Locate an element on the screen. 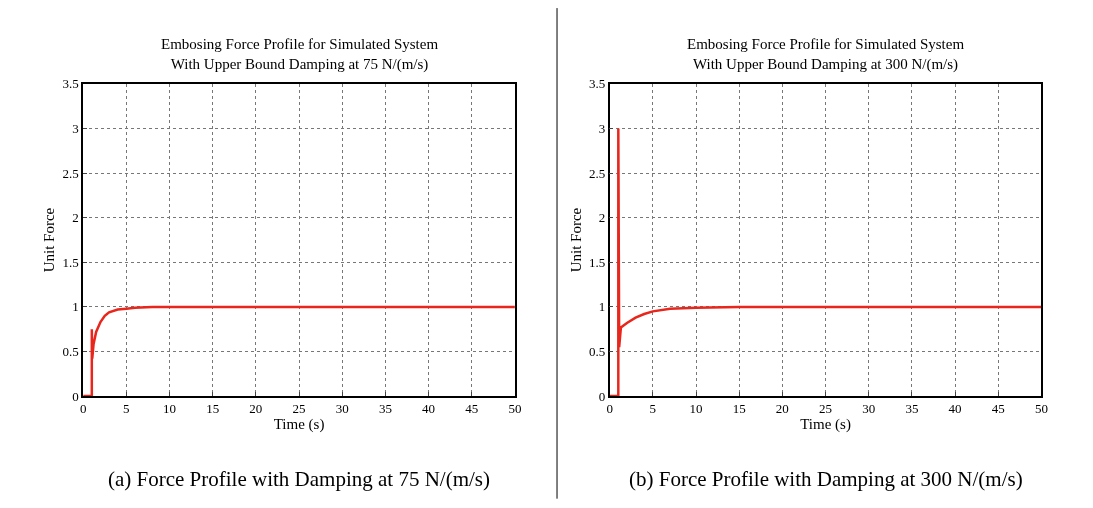  chart-title: Embosing Force Profile for Simulated System With Upper Bound Damping at 75 N/(m/s) is located at coordinates (300, 54).